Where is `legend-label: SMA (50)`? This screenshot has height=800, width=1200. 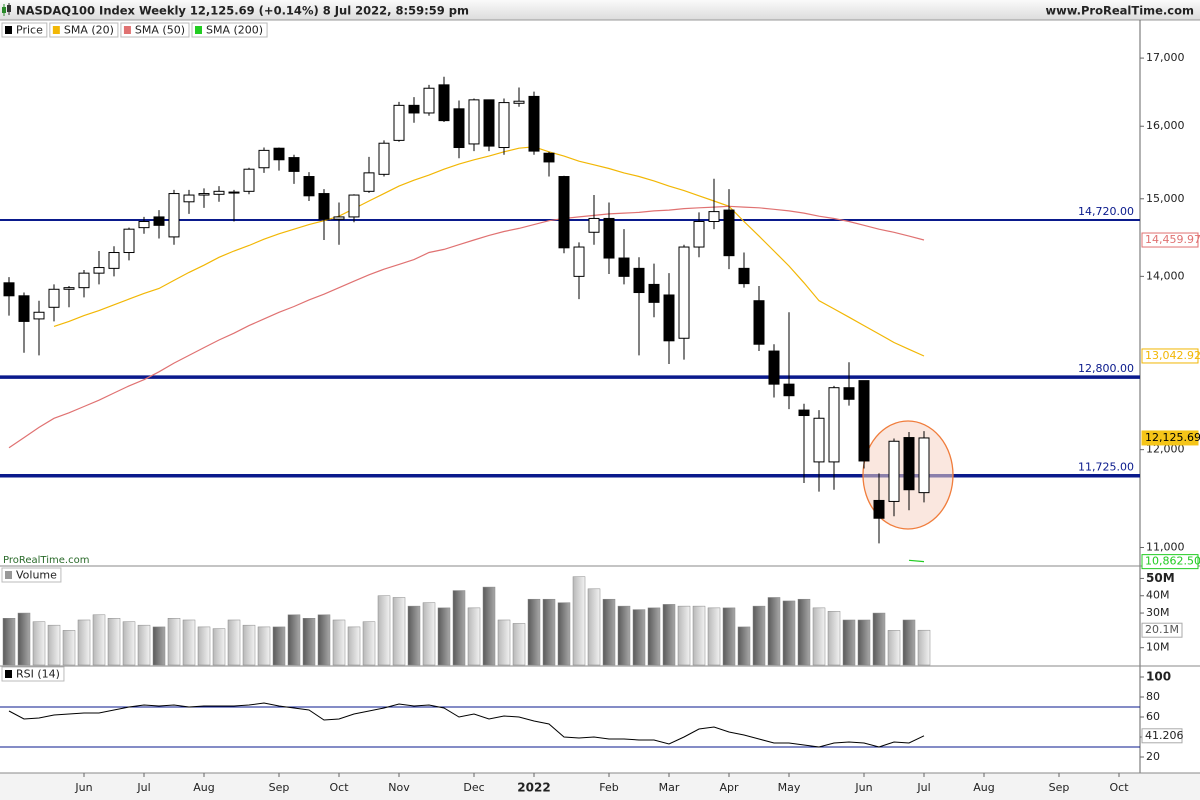
legend-label: SMA (50) is located at coordinates (160, 30).